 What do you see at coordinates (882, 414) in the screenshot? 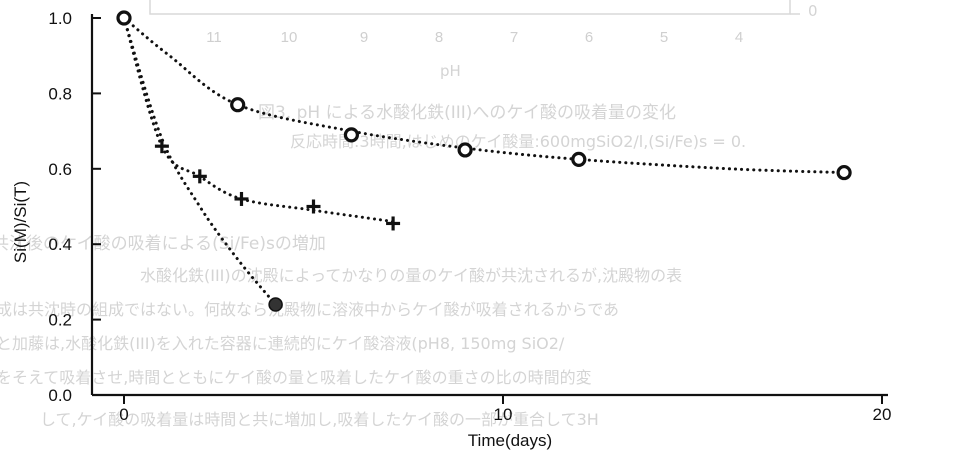
I see `x-tick-label: 20` at bounding box center [882, 414].